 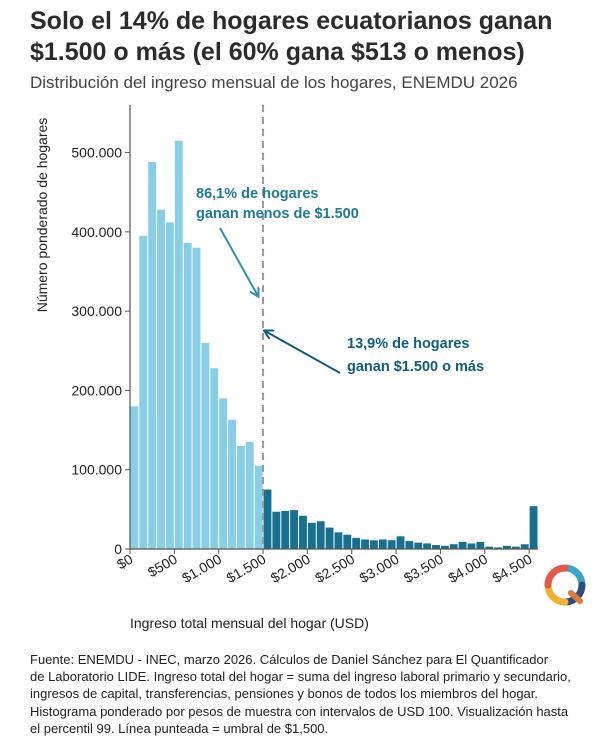 What do you see at coordinates (96, 470) in the screenshot?
I see `y-tick-label: 100.000` at bounding box center [96, 470].